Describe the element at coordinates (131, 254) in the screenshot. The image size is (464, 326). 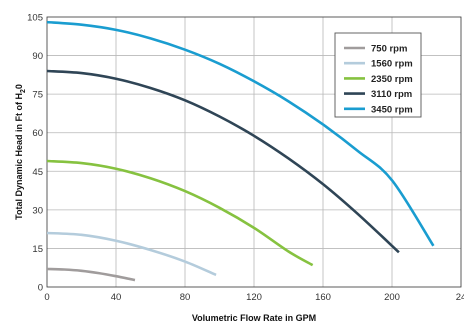
I see `series-line-1560-rpm` at that location.